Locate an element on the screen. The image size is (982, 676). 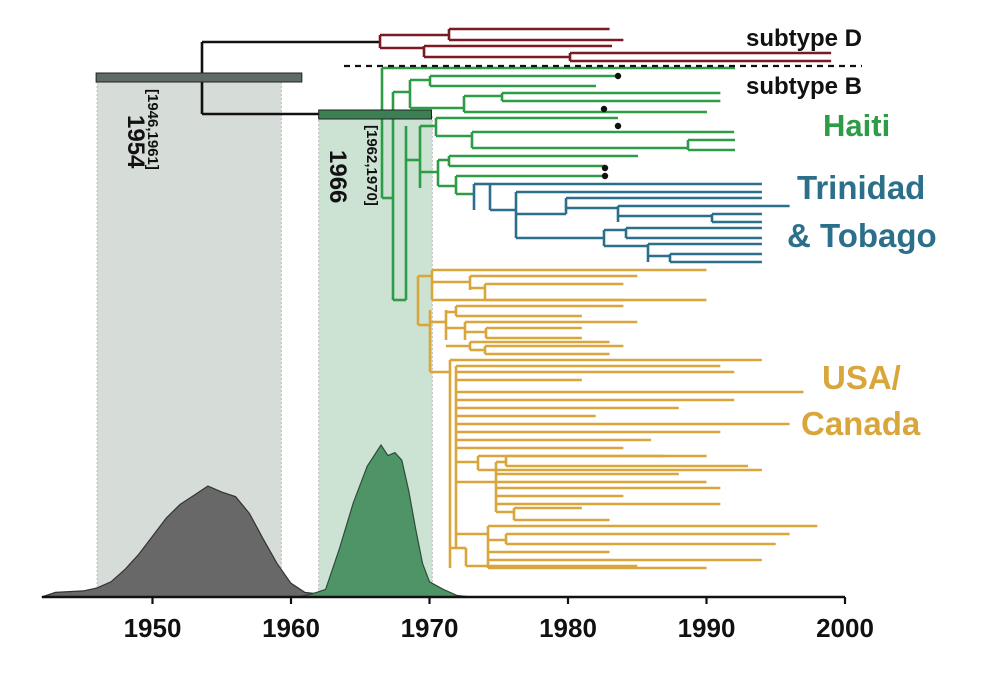
density-1954 is located at coordinates (187, 541).